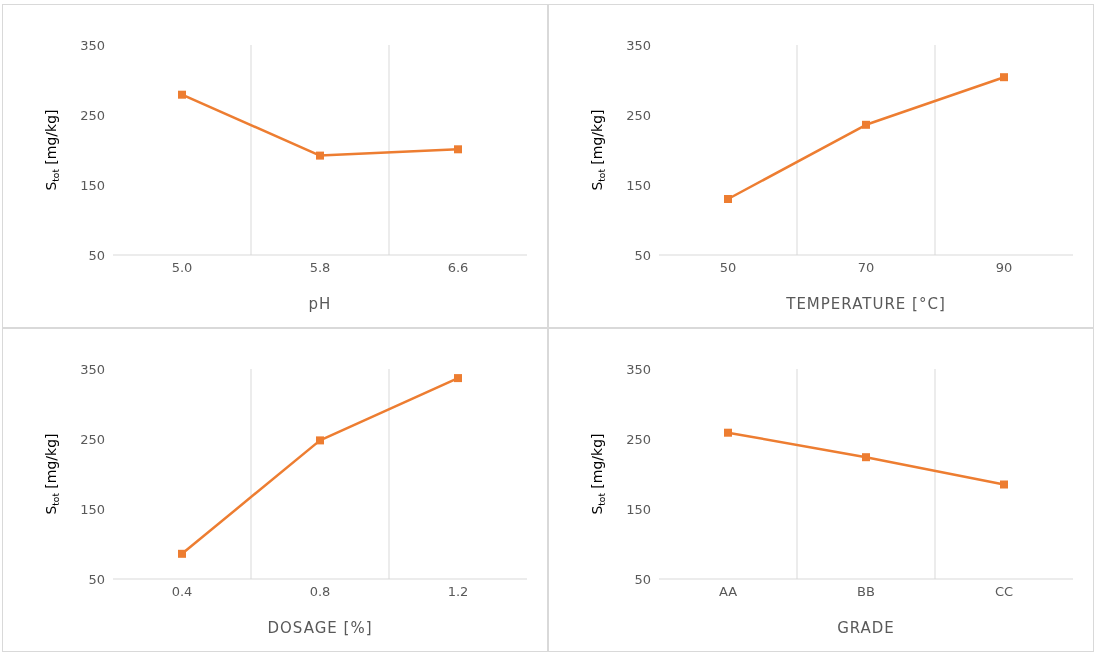 This screenshot has width=1096, height=652. Describe the element at coordinates (728, 268) in the screenshot. I see `x-tick-label: 50` at that location.